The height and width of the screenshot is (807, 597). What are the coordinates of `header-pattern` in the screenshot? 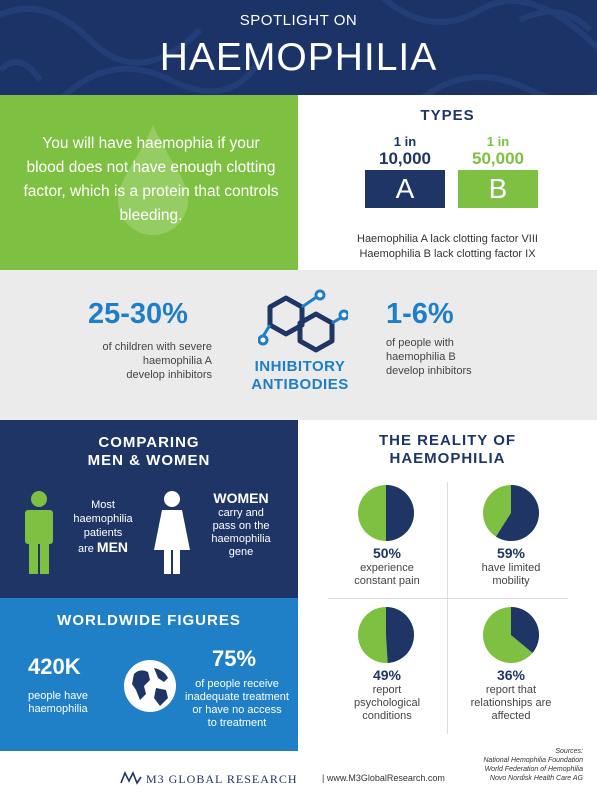 It's located at (298, 47).